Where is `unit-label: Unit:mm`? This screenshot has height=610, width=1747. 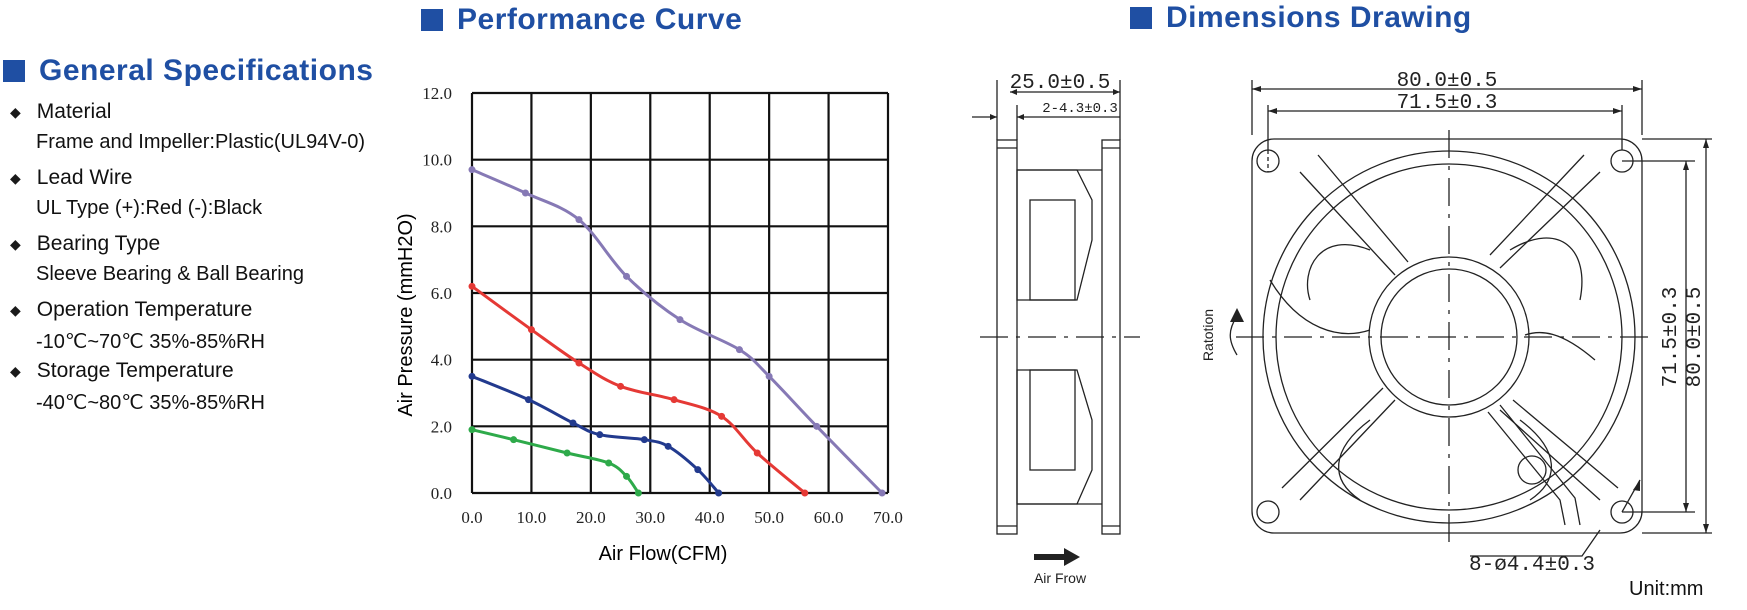
unit-label: Unit:mm is located at coordinates (1666, 589).